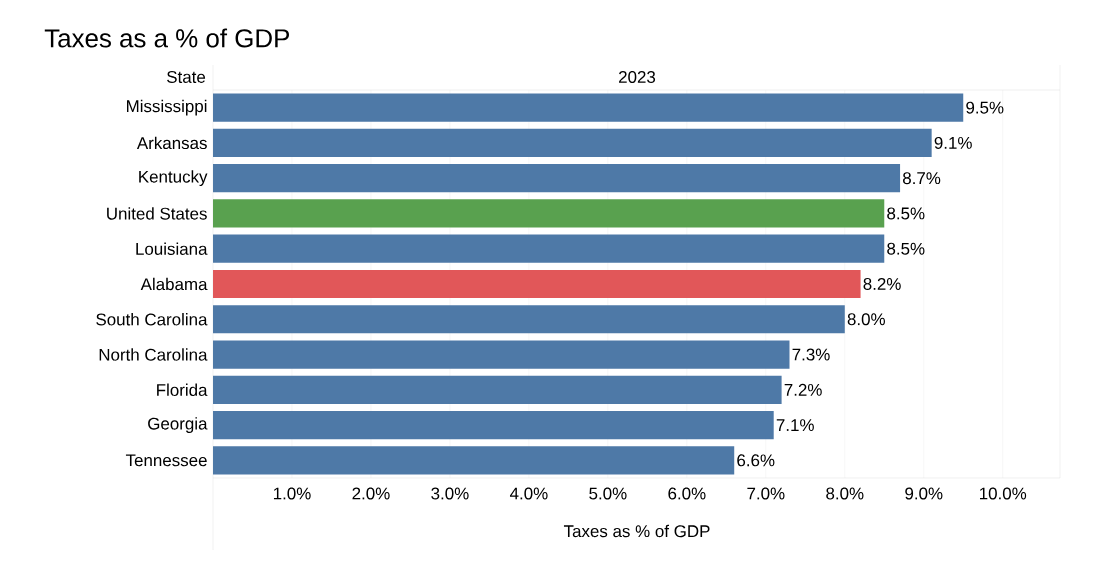 The width and height of the screenshot is (1094, 586). Describe the element at coordinates (182, 390) in the screenshot. I see `y-tick-label: Florida` at that location.